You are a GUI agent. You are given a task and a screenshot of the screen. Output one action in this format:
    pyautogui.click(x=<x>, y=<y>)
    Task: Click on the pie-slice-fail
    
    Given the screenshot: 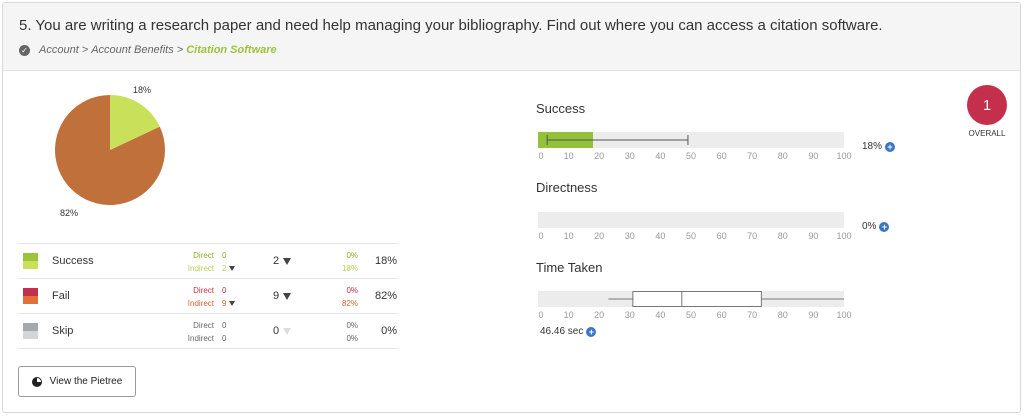 What is the action you would take?
    pyautogui.click(x=110, y=150)
    